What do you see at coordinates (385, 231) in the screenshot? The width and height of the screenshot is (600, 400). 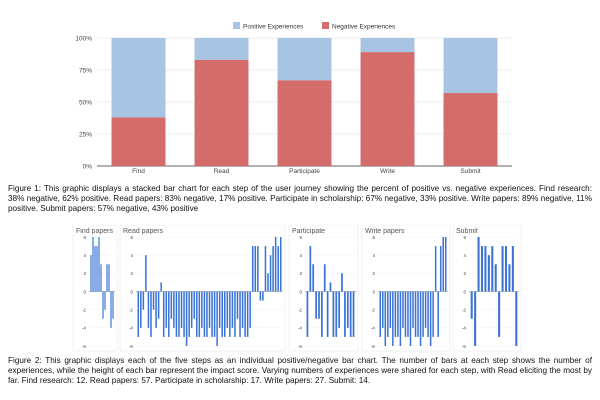 I see `panel-title: Write papers` at bounding box center [385, 231].